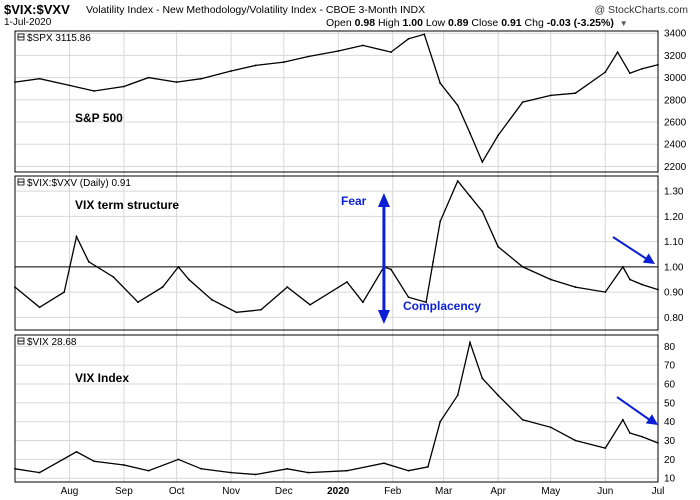 The height and width of the screenshot is (500, 700). Describe the element at coordinates (674, 217) in the screenshot. I see `y-axis-tick-label: 1.20` at that location.